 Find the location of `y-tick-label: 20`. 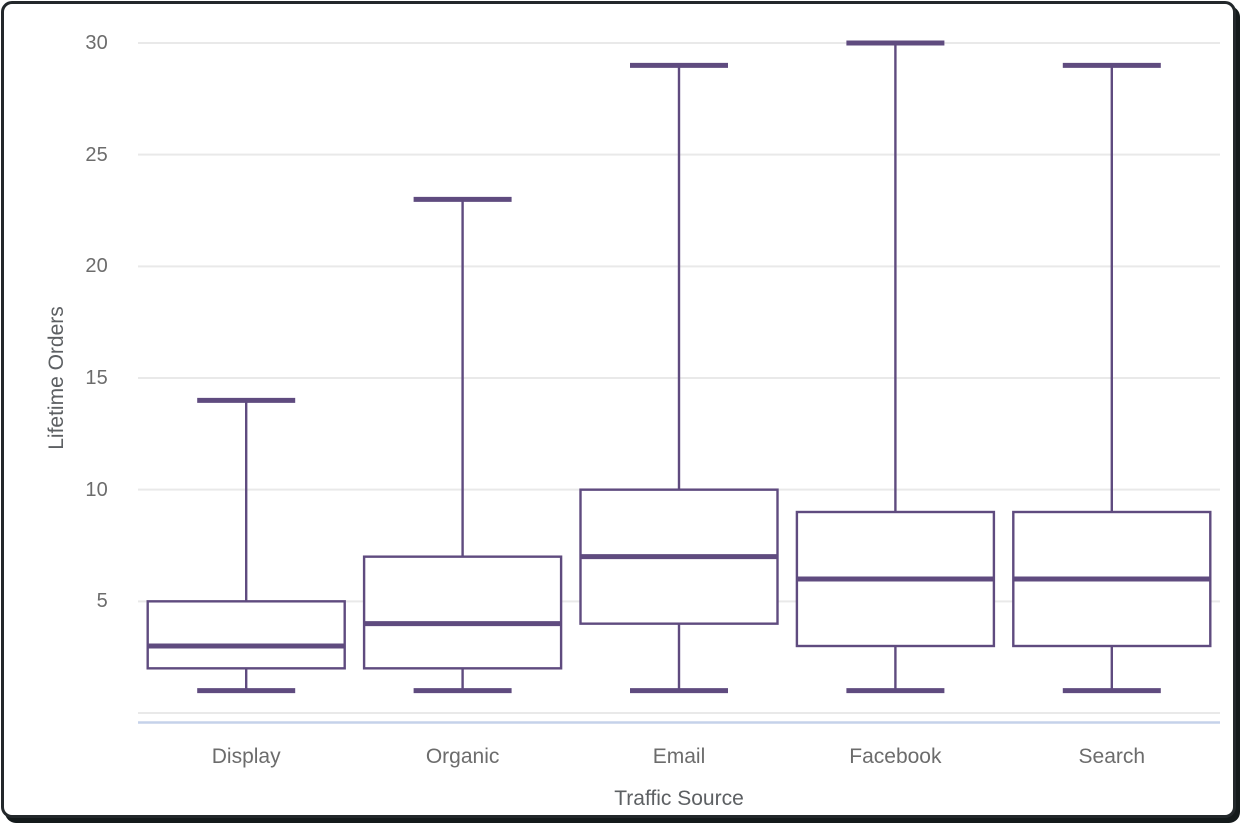

y-tick-label: 20 is located at coordinates (96, 266).